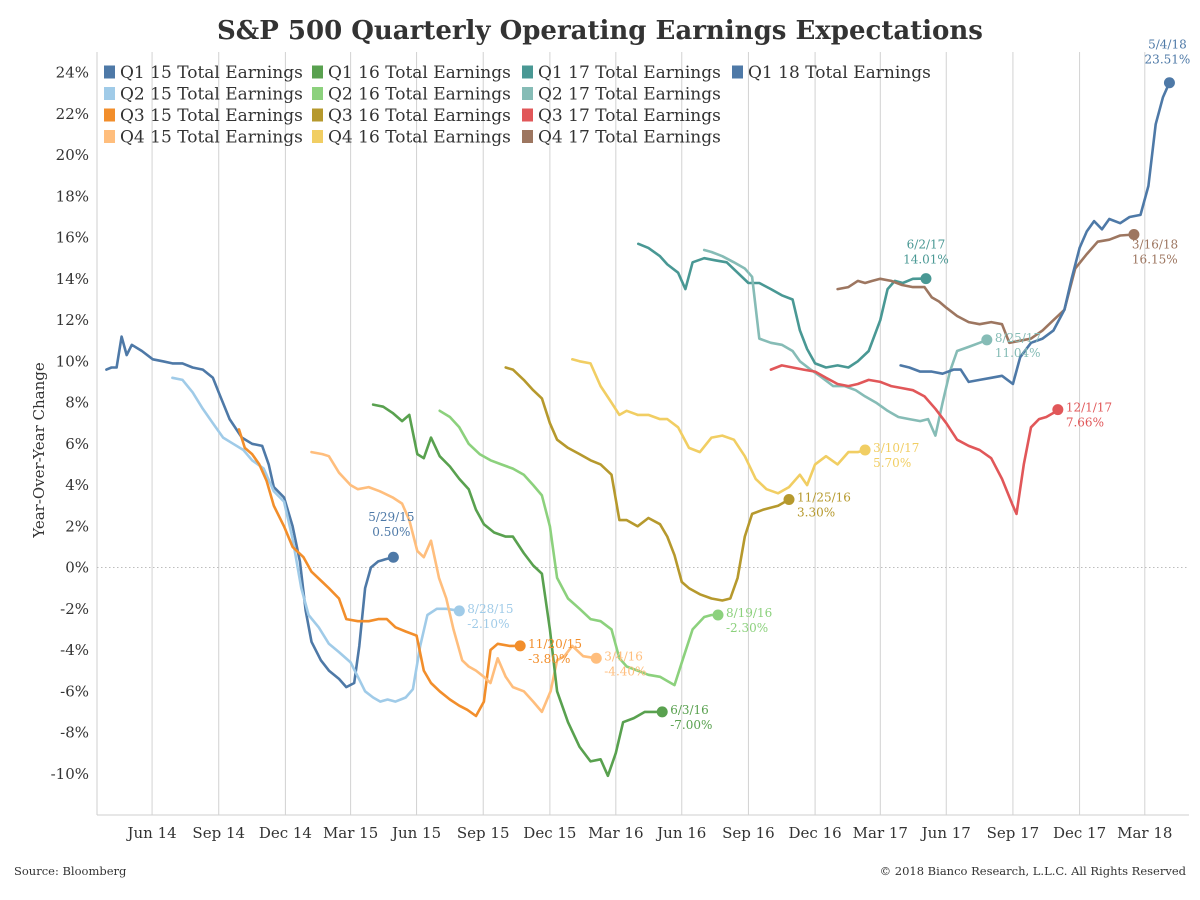 This screenshot has width=1200, height=900. I want to click on end-label-date: 5/29/15, so click(391, 517).